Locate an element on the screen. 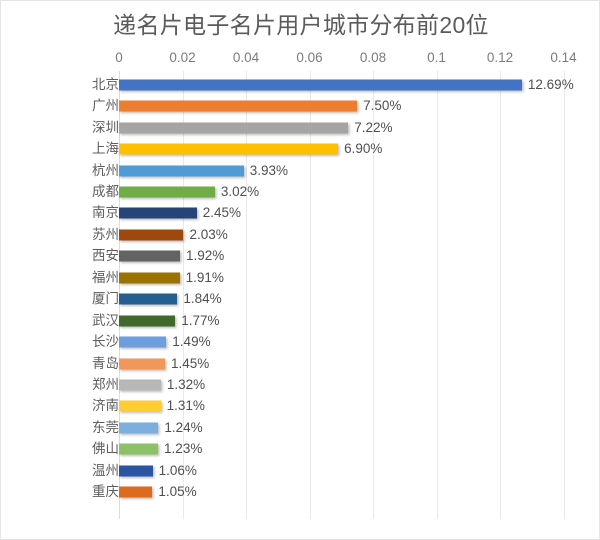  bar-row: 西安 1.92% is located at coordinates (300, 256).